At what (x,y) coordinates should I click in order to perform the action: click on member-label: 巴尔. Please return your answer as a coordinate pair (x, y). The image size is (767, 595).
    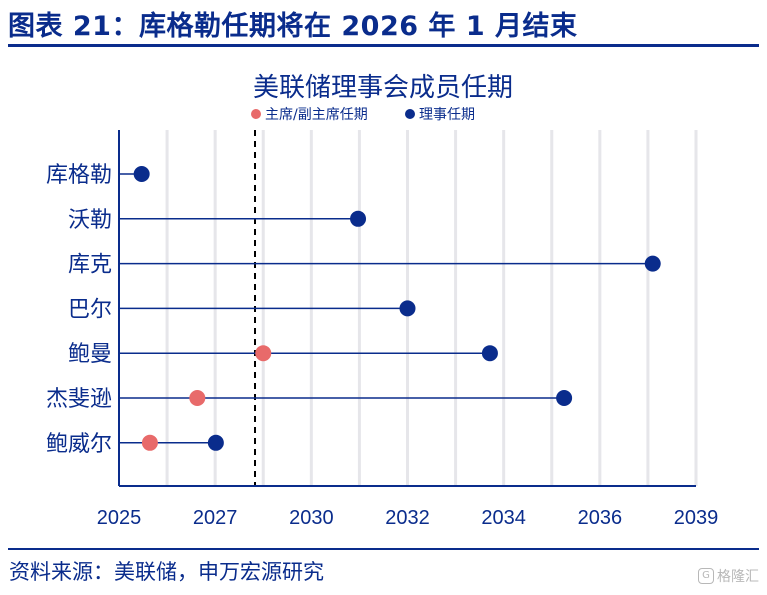
    Looking at the image, I should click on (90, 309).